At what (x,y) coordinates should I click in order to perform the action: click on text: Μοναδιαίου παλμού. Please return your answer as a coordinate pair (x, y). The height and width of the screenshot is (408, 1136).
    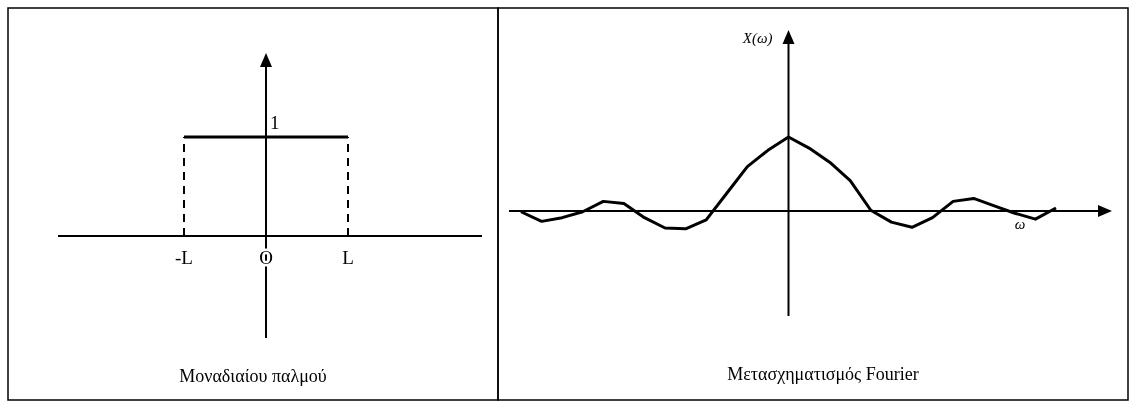
    Looking at the image, I should click on (253, 376).